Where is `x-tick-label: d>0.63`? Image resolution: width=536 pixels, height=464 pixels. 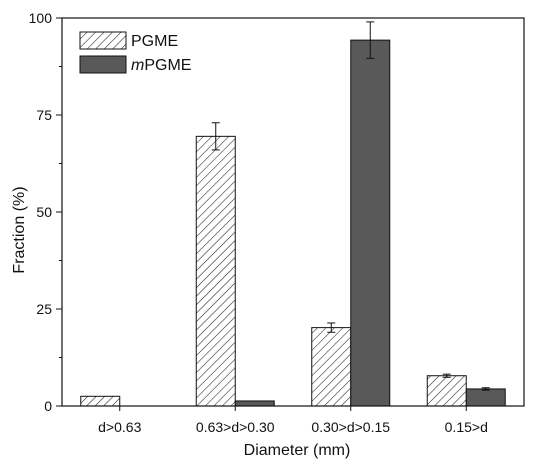 x-tick-label: d>0.63 is located at coordinates (119, 427).